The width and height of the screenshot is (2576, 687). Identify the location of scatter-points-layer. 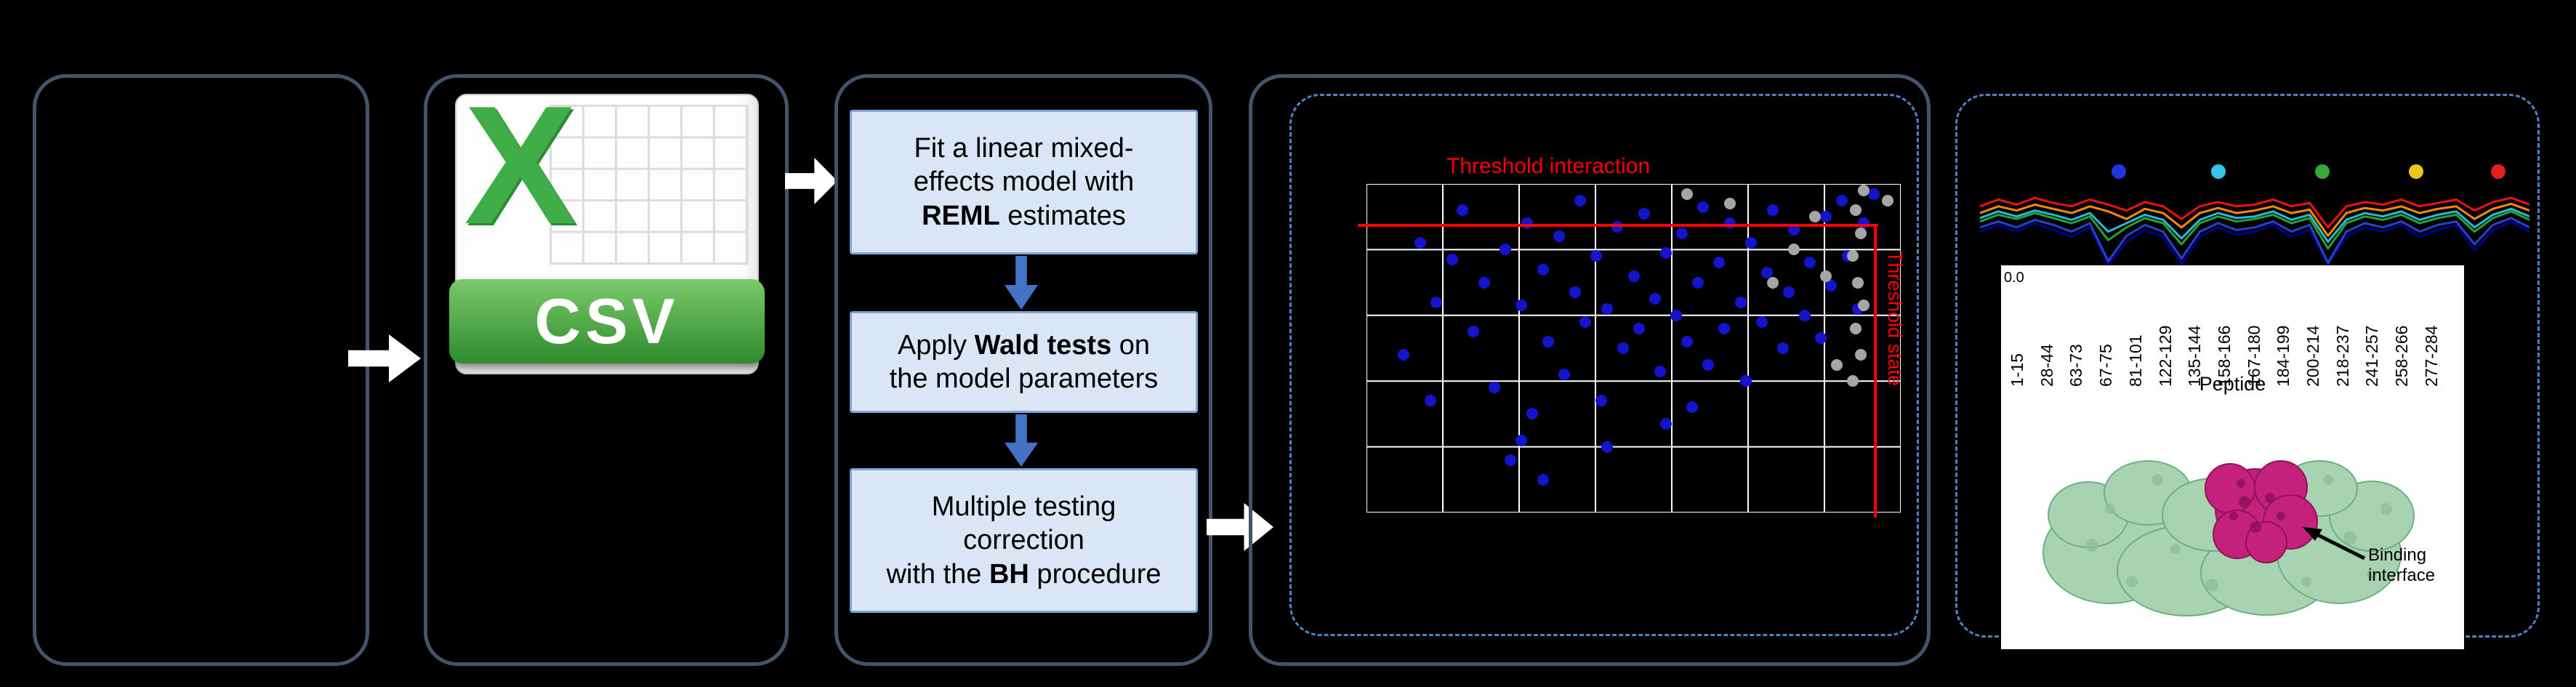
(1634, 348).